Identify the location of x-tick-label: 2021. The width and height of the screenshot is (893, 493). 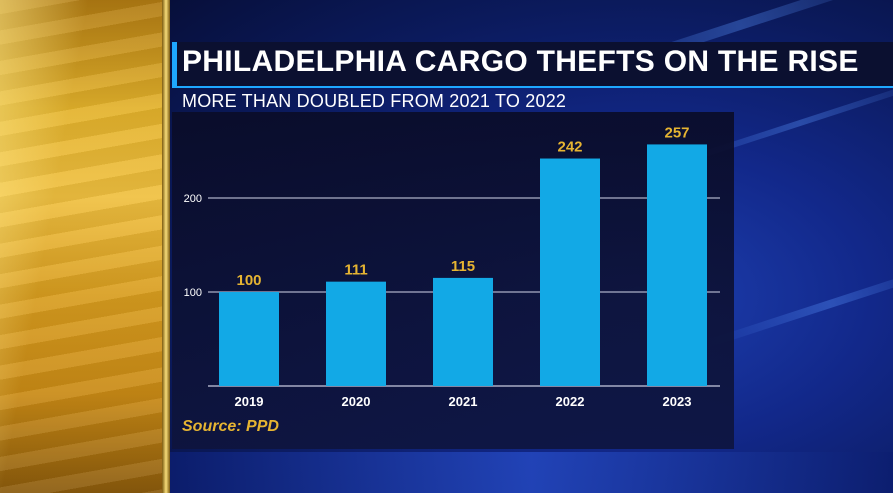
(463, 401).